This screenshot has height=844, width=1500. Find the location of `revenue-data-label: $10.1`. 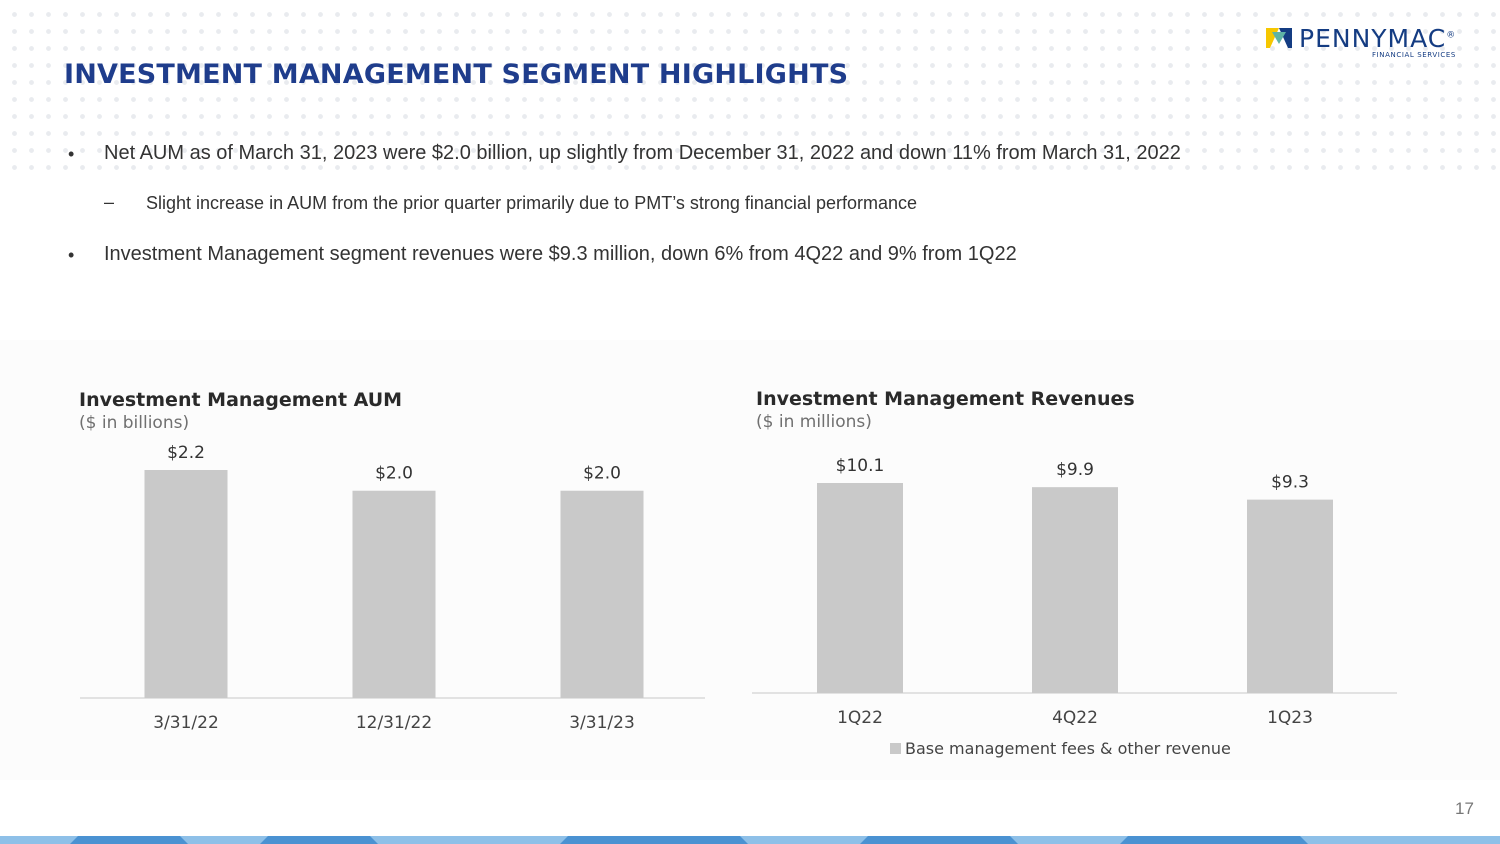

revenue-data-label: $10.1 is located at coordinates (860, 466).